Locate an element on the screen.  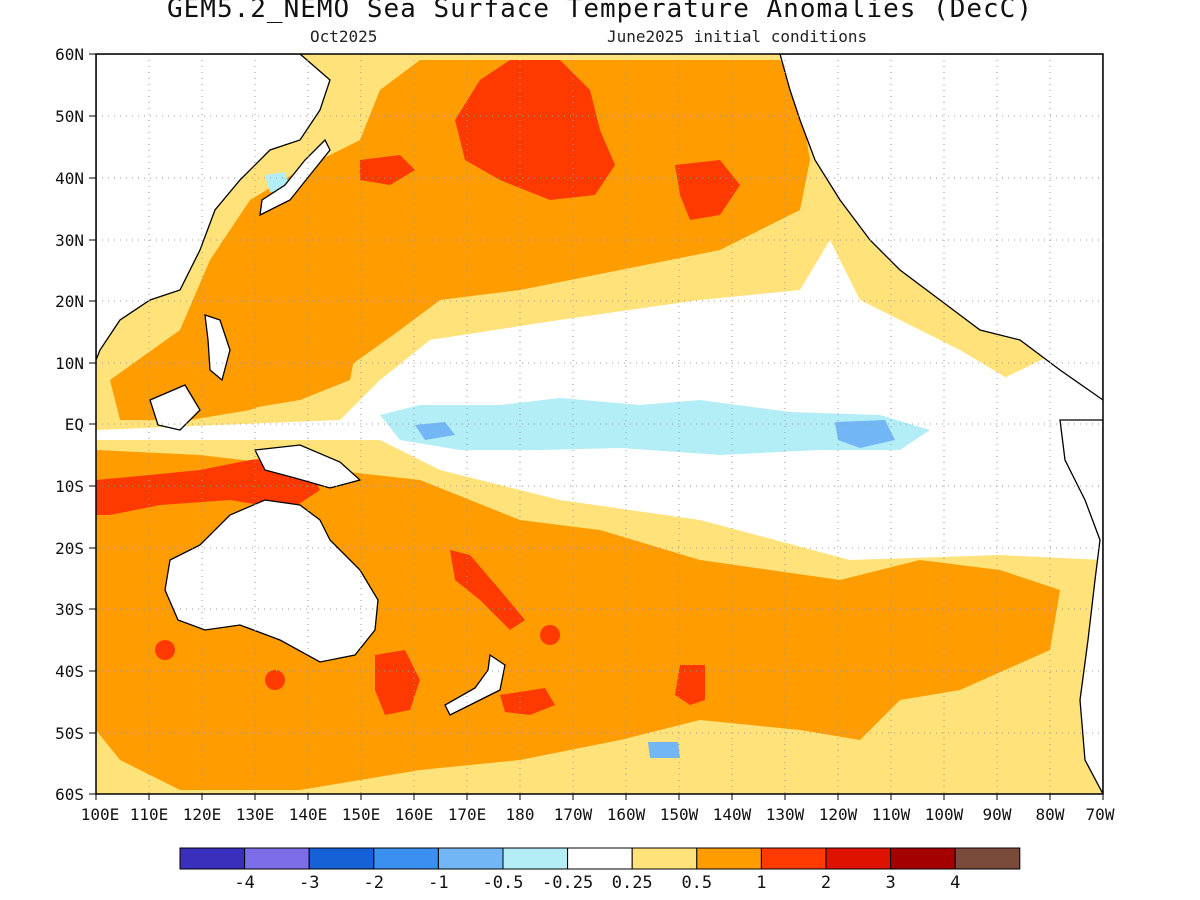
lon-label: 160E is located at coordinates (414, 814).